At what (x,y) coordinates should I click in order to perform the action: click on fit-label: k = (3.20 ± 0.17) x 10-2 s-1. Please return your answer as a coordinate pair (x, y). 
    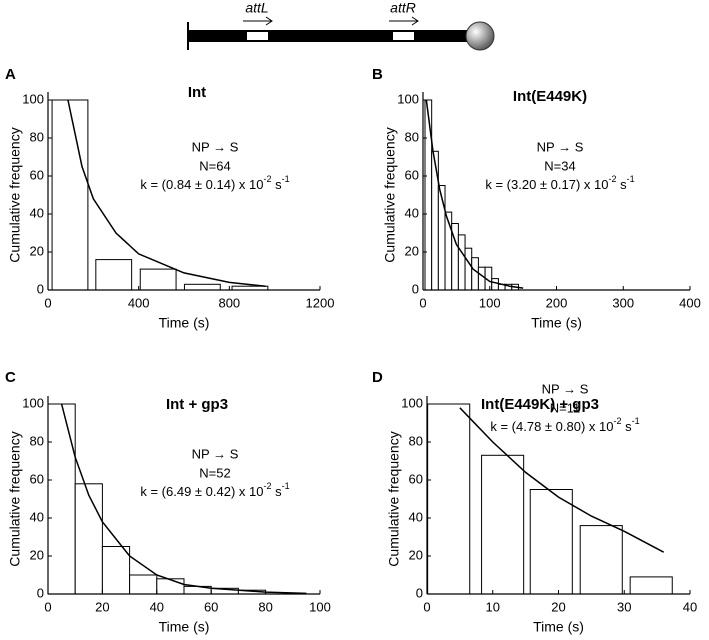
    Looking at the image, I should click on (559, 183).